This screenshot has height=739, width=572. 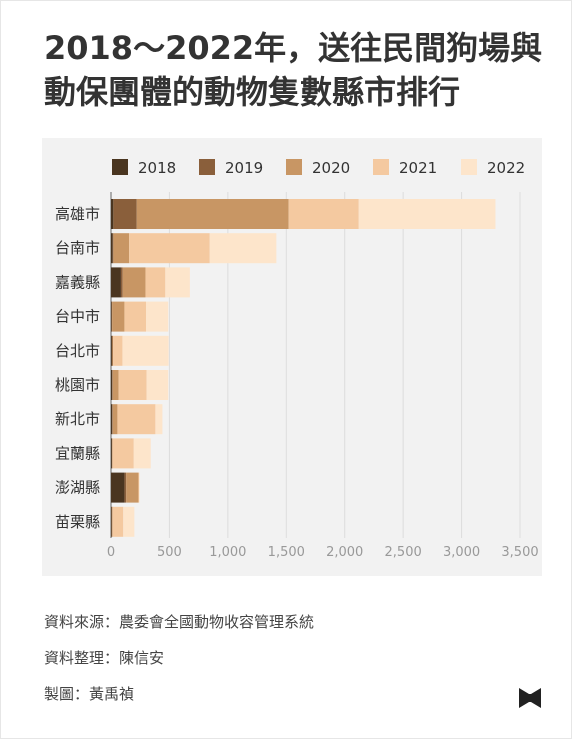 I want to click on legend-swatch-2021, so click(x=381, y=167).